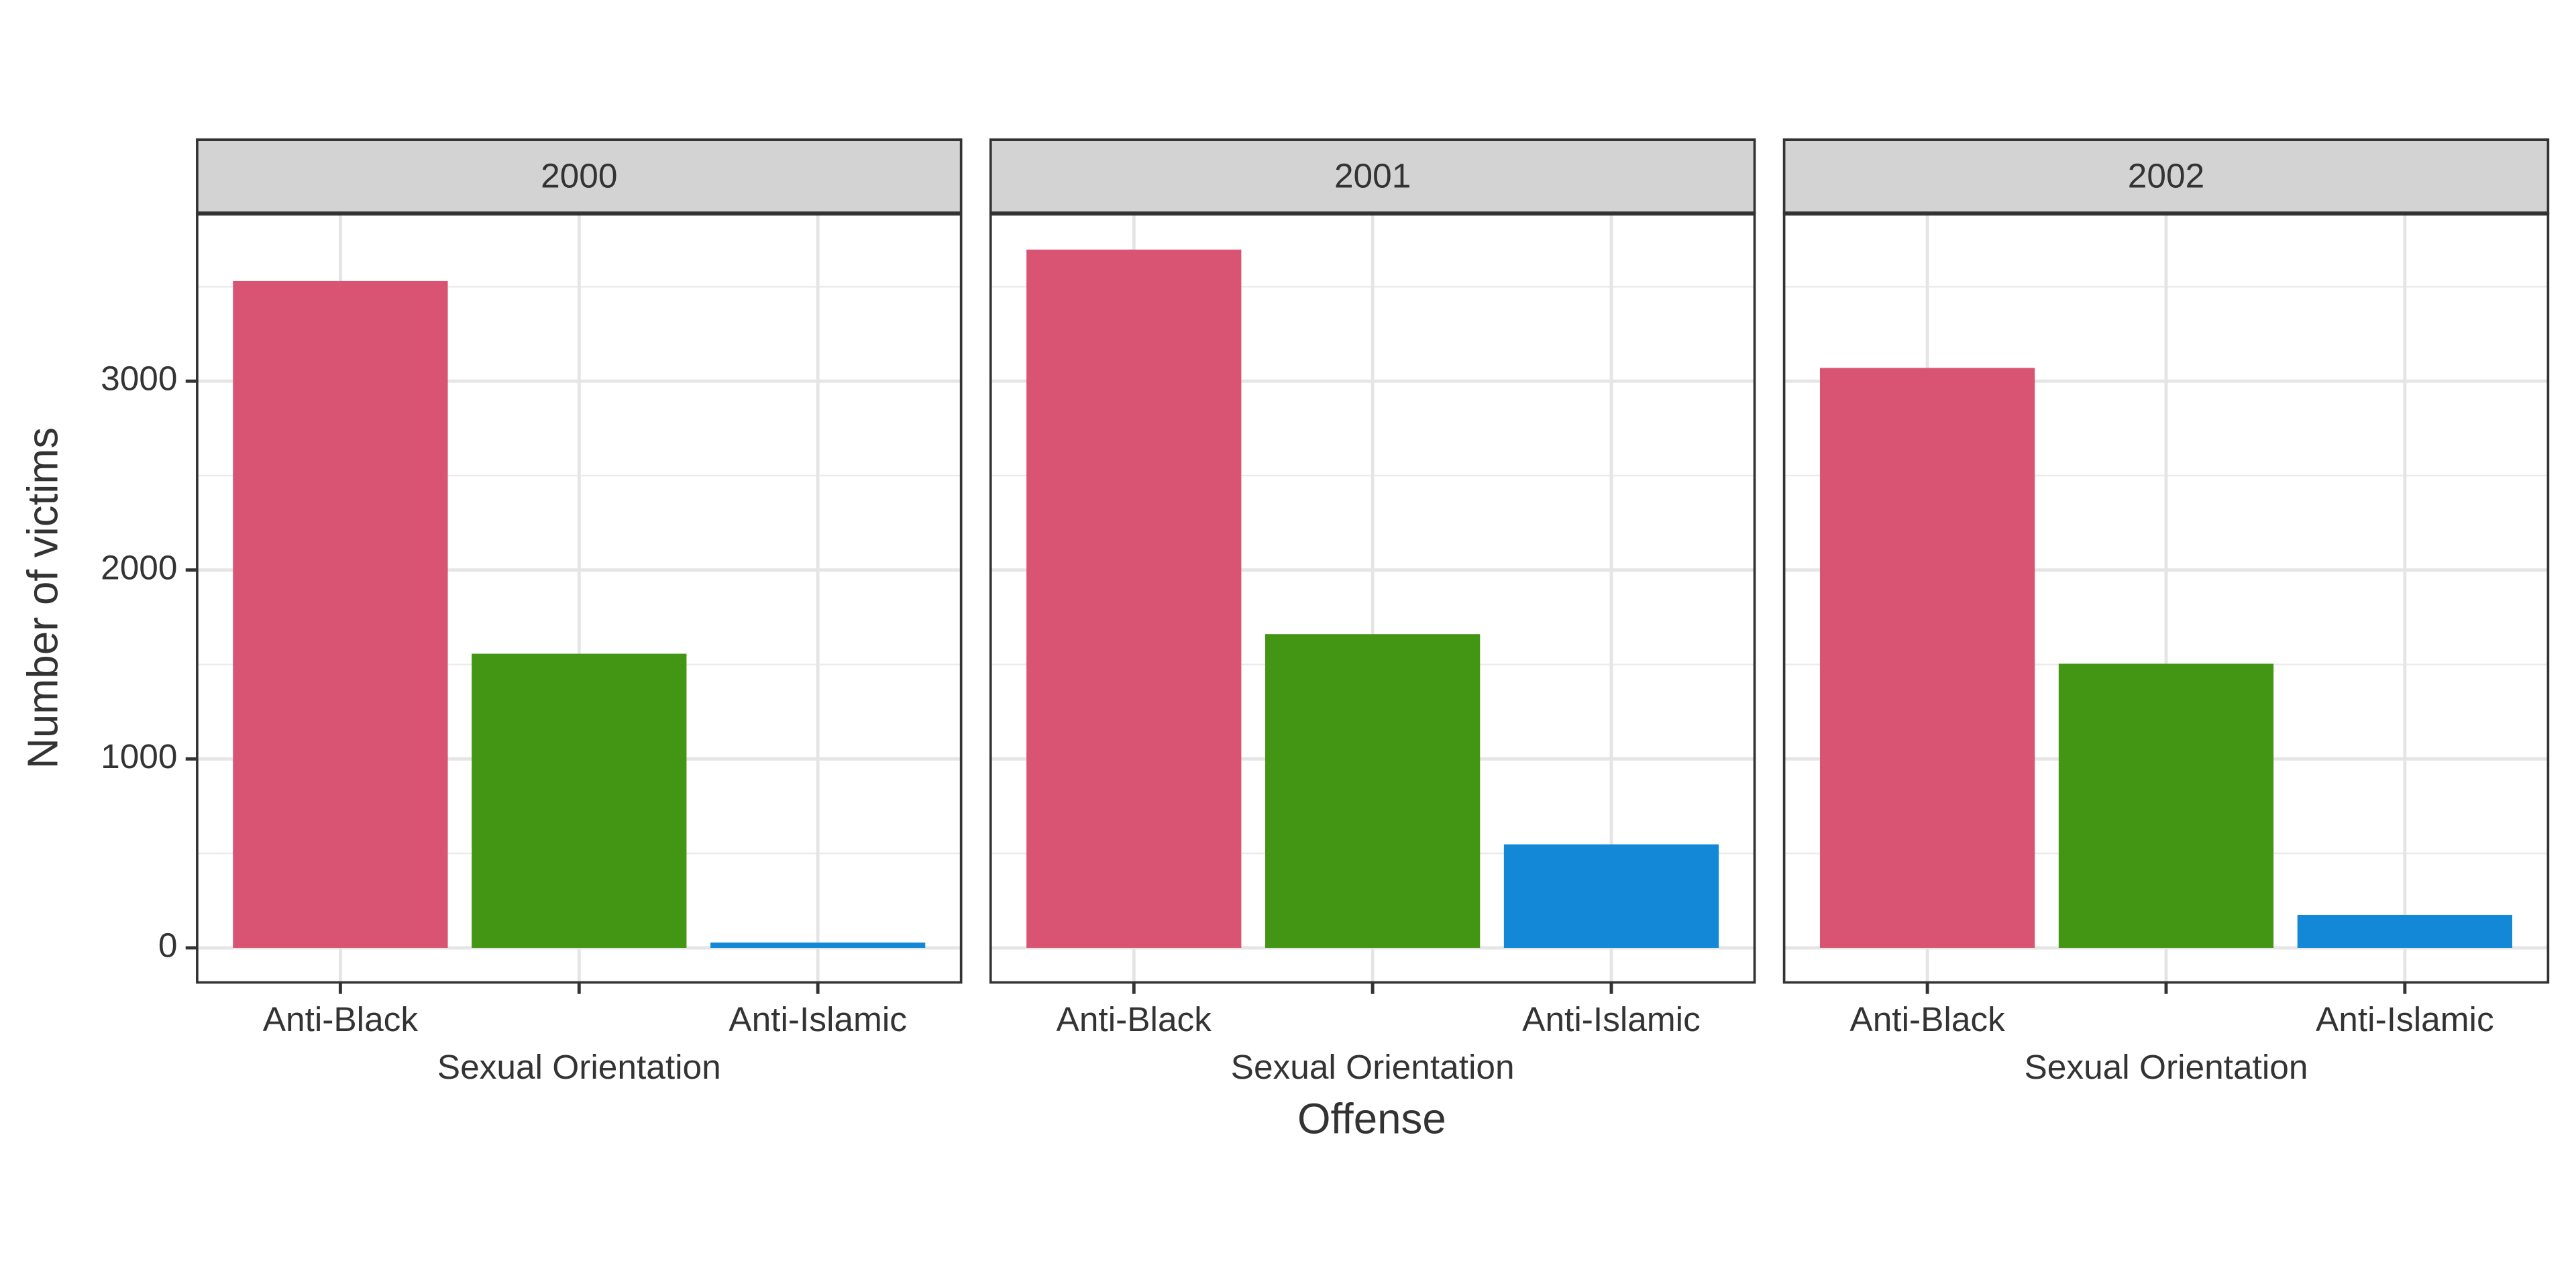 This screenshot has width=2576, height=1288. I want to click on facet-title: 2001, so click(1372, 175).